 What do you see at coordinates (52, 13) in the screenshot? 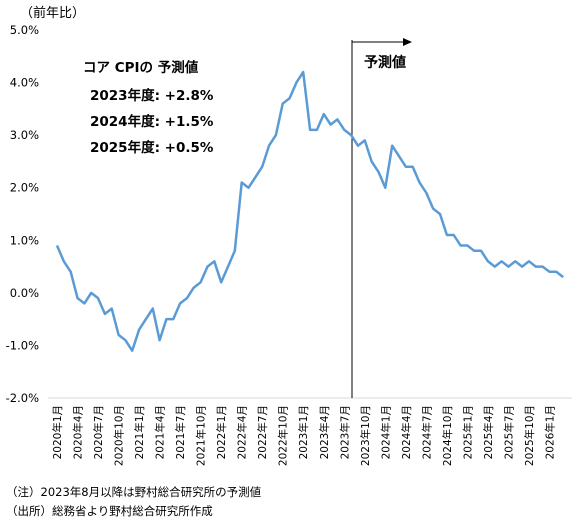
I see `y-axis-unit-label: （前年比）` at bounding box center [52, 13].